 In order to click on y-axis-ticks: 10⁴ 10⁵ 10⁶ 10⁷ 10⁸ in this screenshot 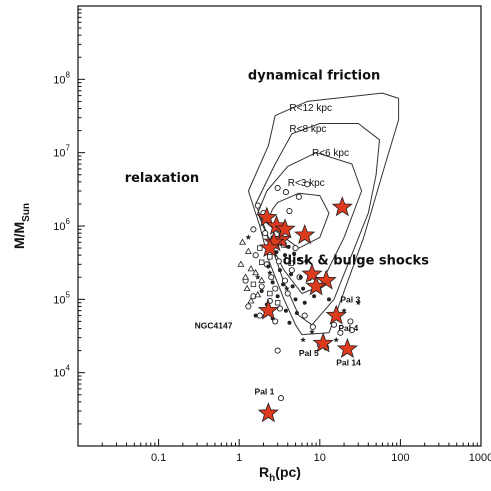, I will do `click(69, 227)`.